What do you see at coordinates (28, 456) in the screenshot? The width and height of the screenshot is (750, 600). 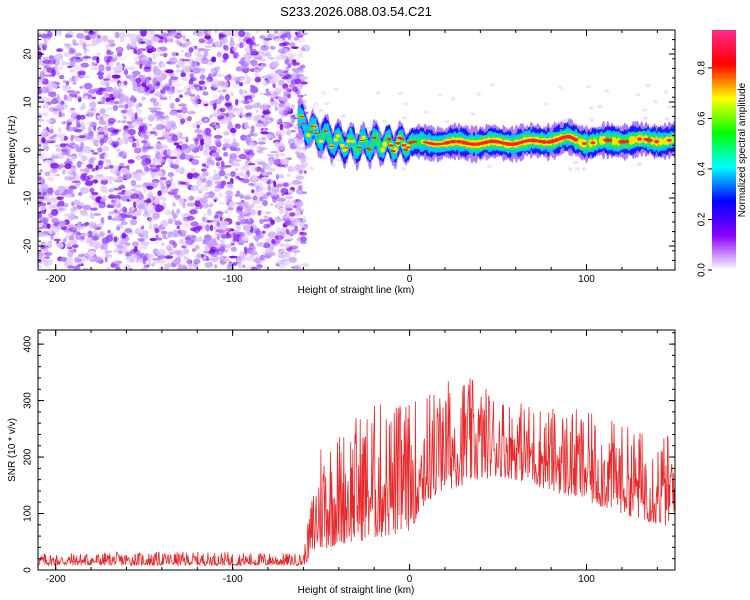 I see `y-tick-label: 200` at bounding box center [28, 456].